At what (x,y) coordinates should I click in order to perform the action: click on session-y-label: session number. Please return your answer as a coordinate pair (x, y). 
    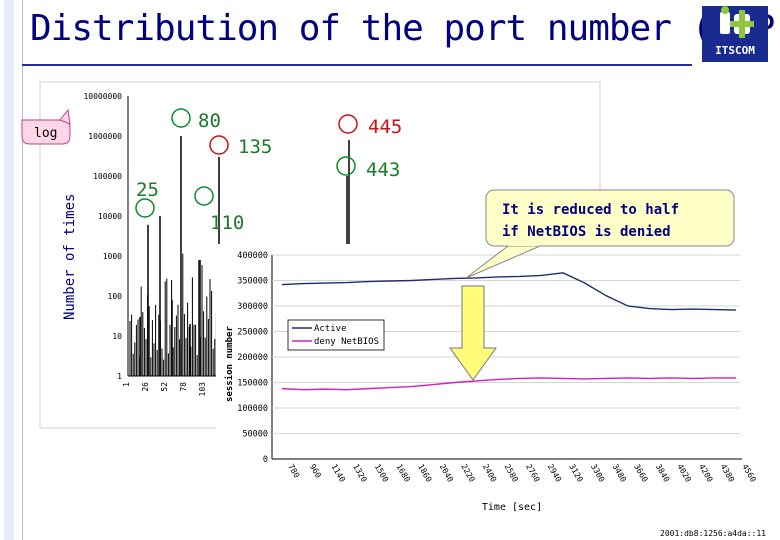
    Looking at the image, I should click on (229, 364).